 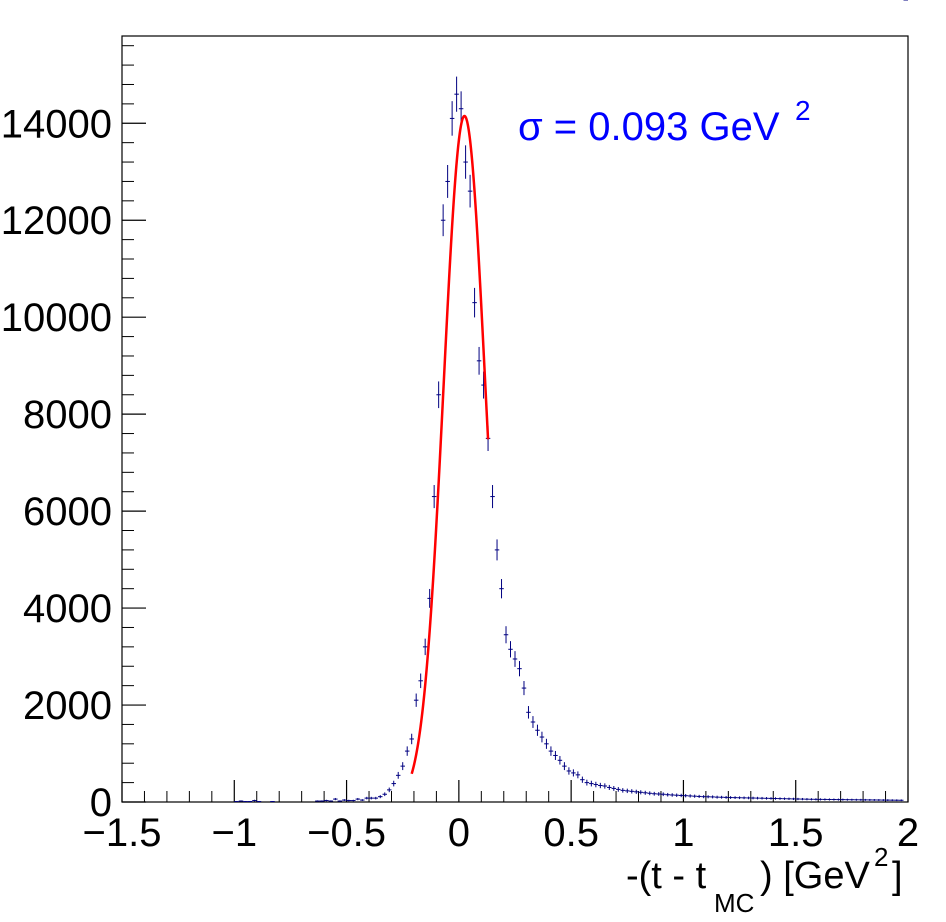 What do you see at coordinates (881, 857) in the screenshot?
I see `svg-text: 2` at bounding box center [881, 857].